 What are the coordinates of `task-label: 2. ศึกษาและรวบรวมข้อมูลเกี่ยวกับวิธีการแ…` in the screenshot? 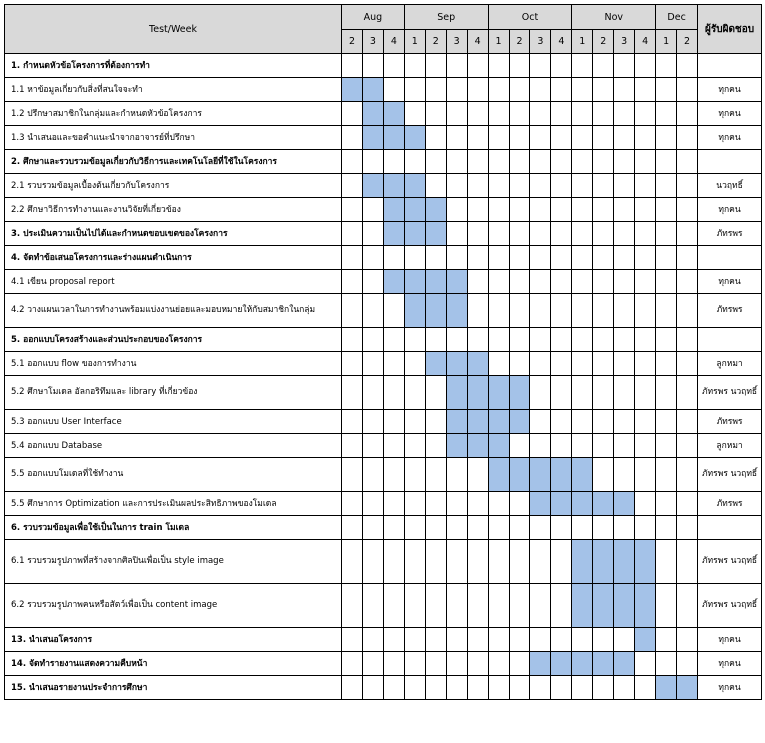 It's located at (173, 161).